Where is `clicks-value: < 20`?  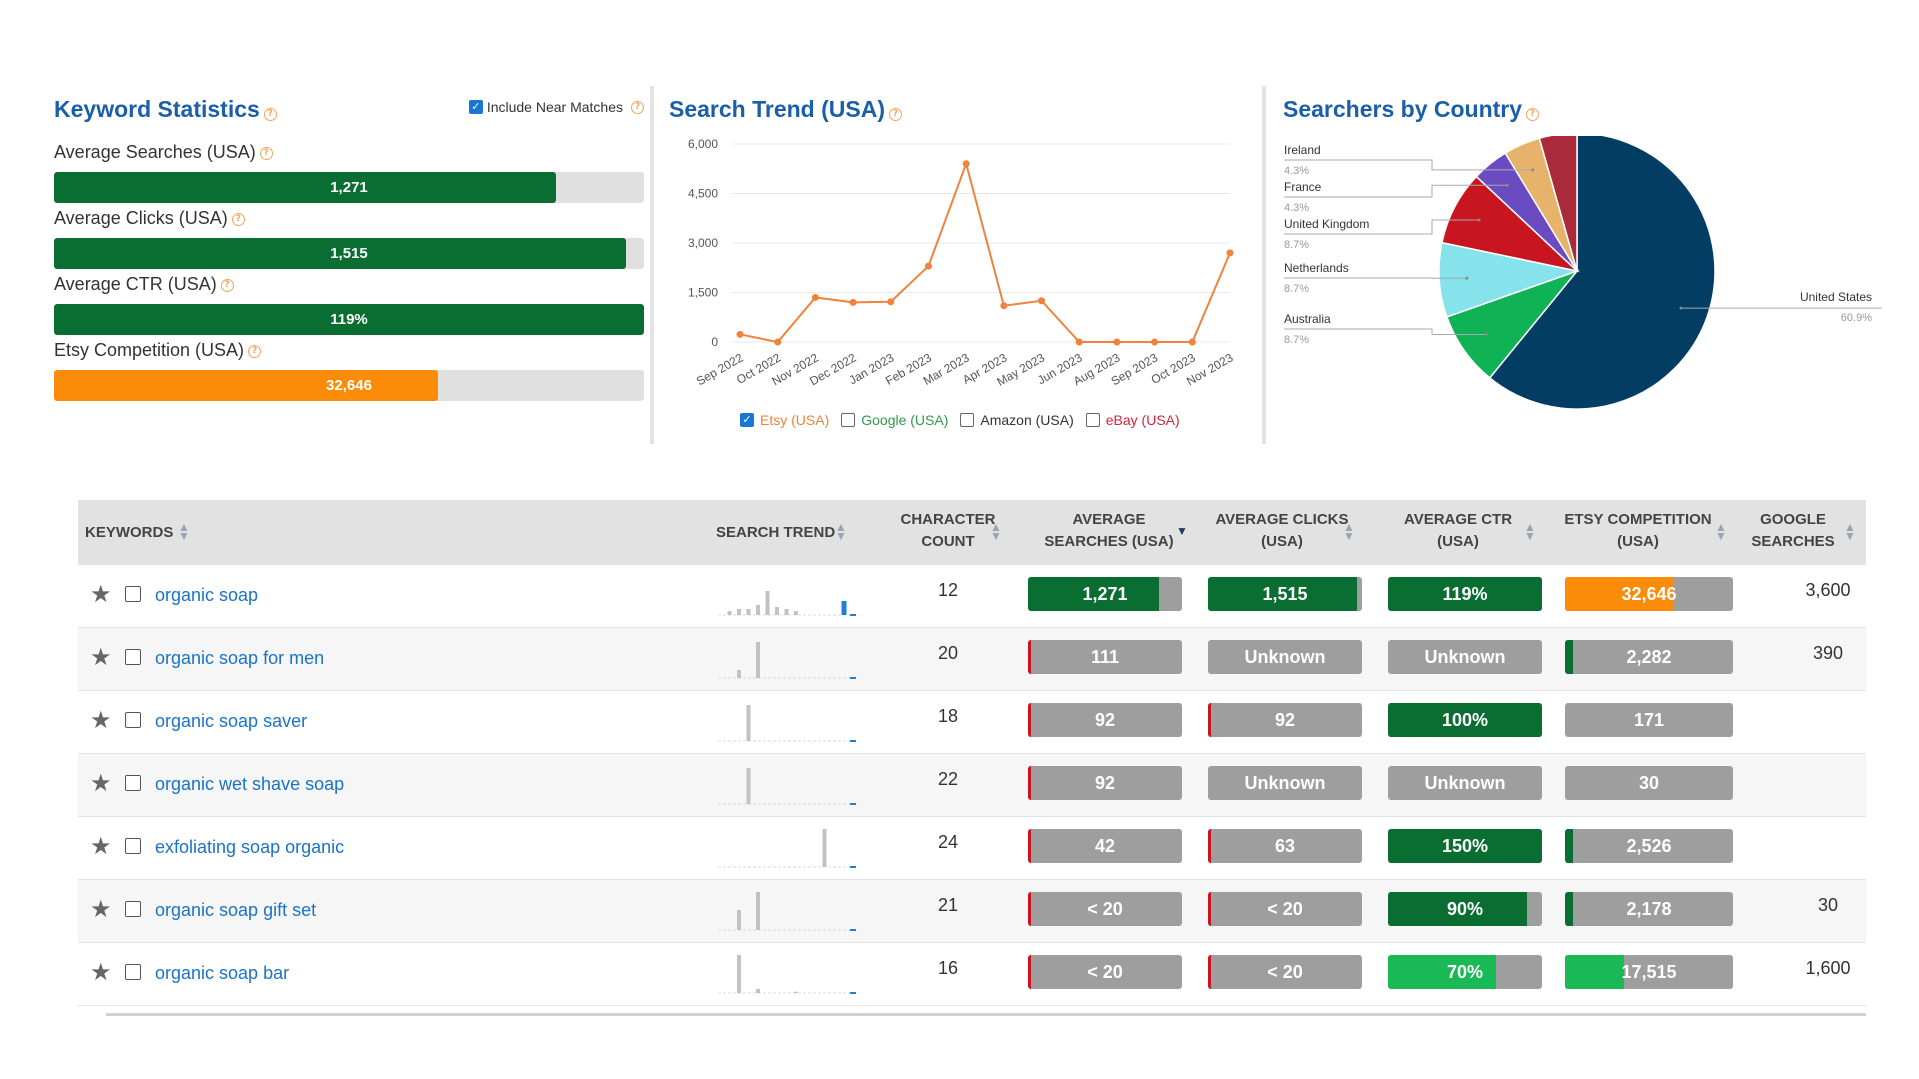 clicks-value: < 20 is located at coordinates (1285, 972).